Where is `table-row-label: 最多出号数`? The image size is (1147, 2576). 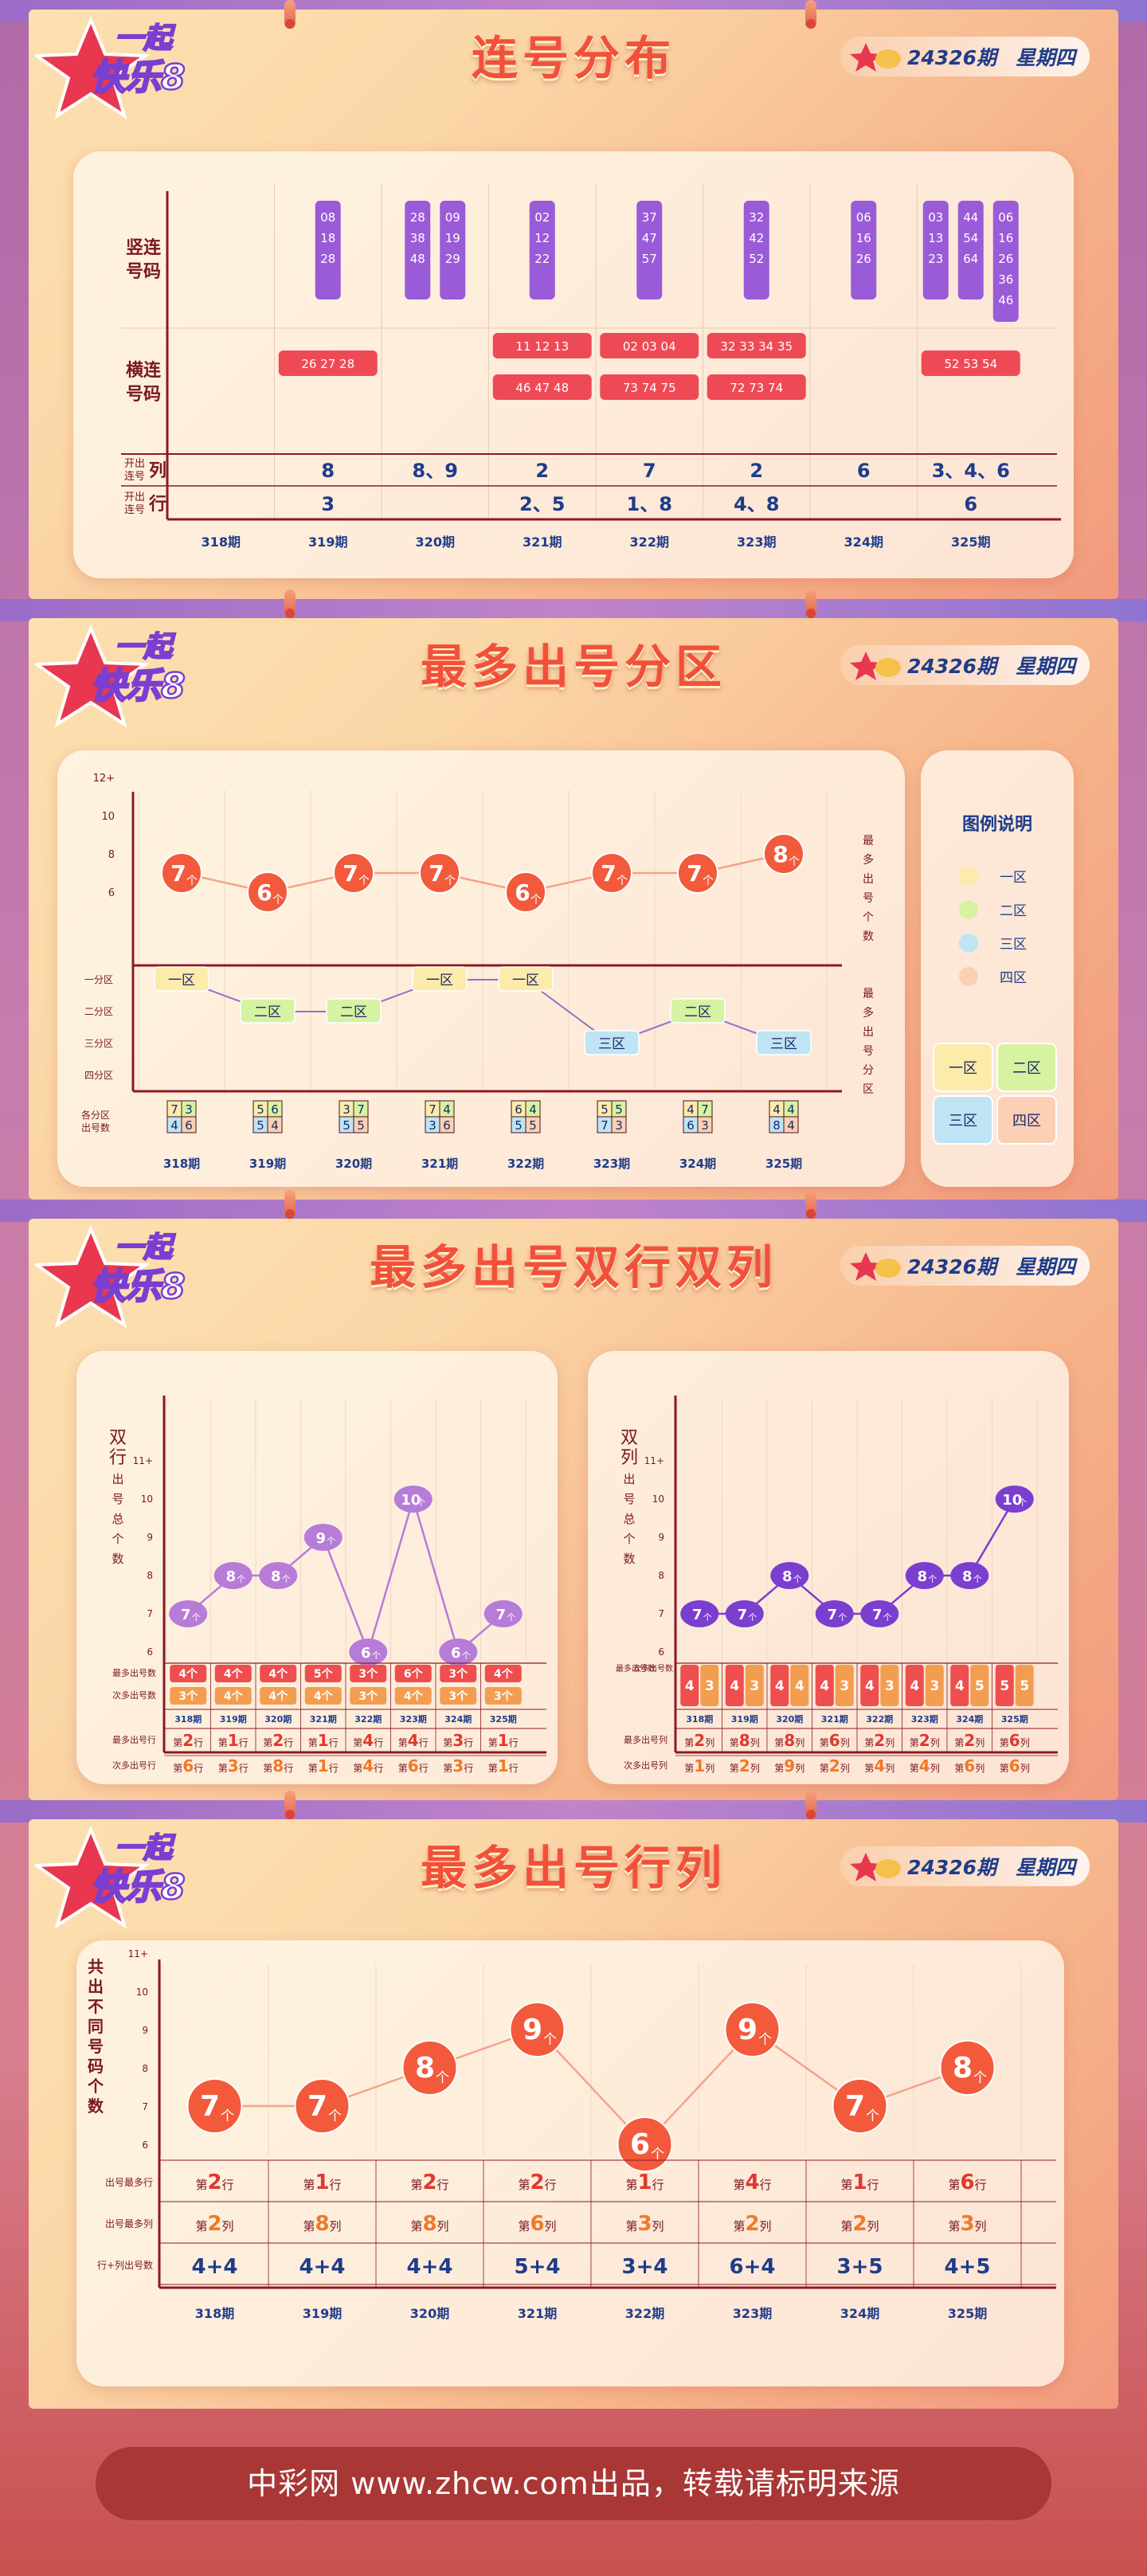 table-row-label: 最多出号数 is located at coordinates (636, 1668).